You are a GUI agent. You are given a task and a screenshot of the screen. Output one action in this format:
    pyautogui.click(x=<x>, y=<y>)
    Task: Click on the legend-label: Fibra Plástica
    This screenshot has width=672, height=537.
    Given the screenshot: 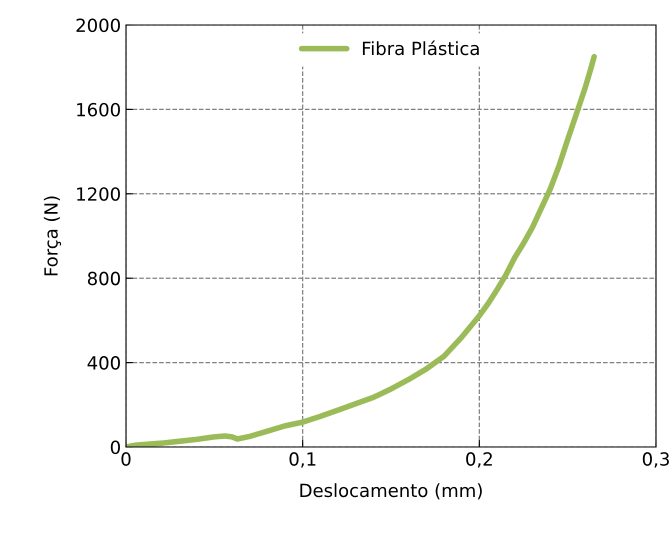 What is the action you would take?
    pyautogui.click(x=420, y=48)
    